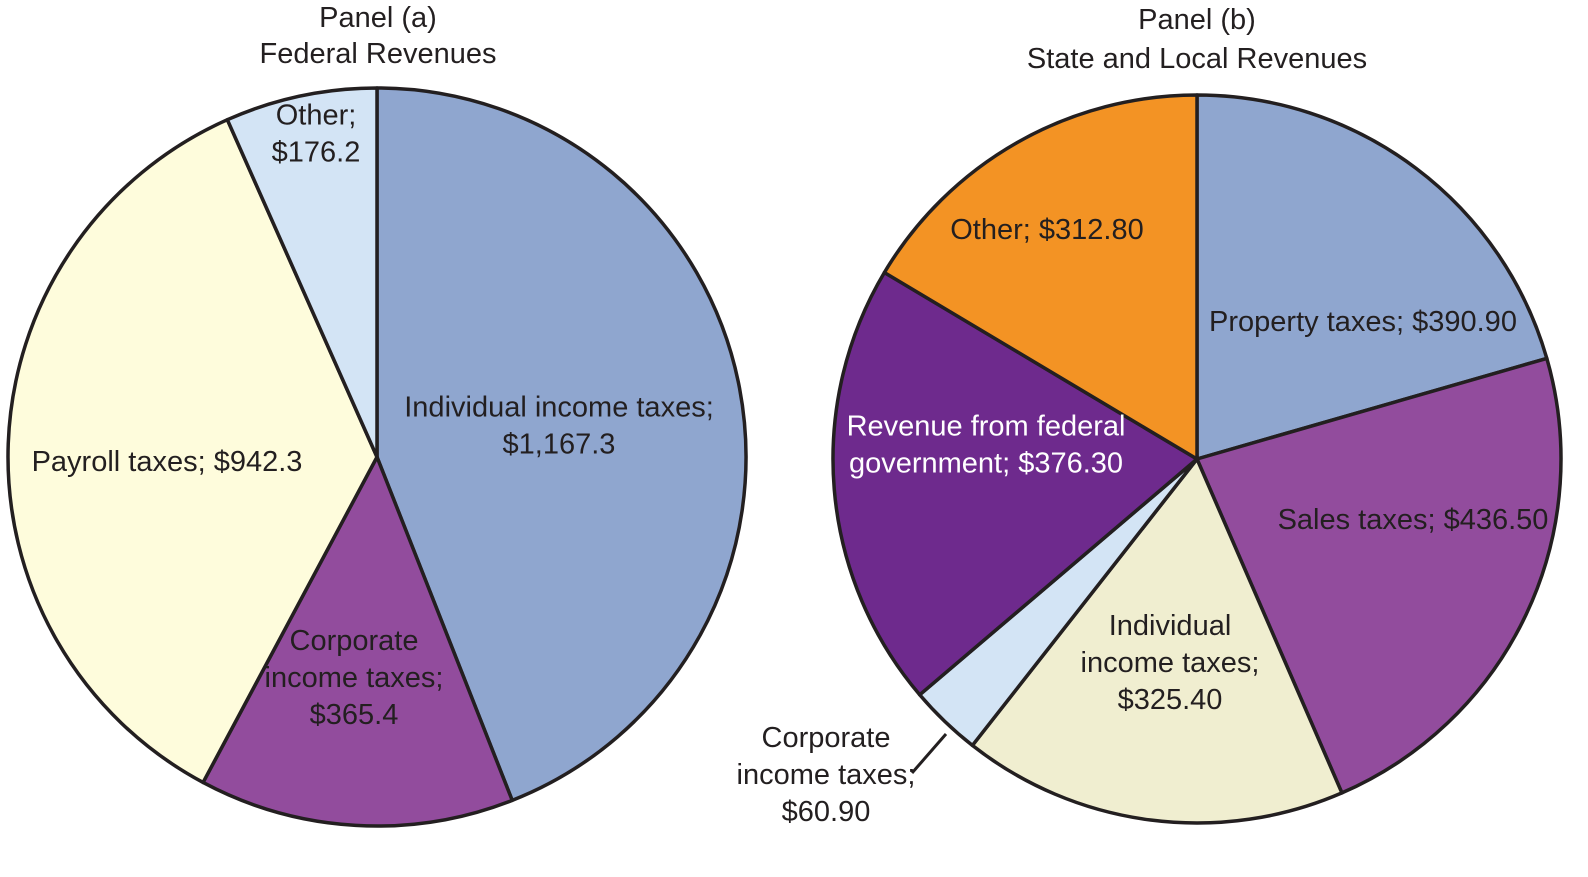 This screenshot has height=877, width=1588. What do you see at coordinates (354, 715) in the screenshot?
I see `slice-label-line: $365.4` at bounding box center [354, 715].